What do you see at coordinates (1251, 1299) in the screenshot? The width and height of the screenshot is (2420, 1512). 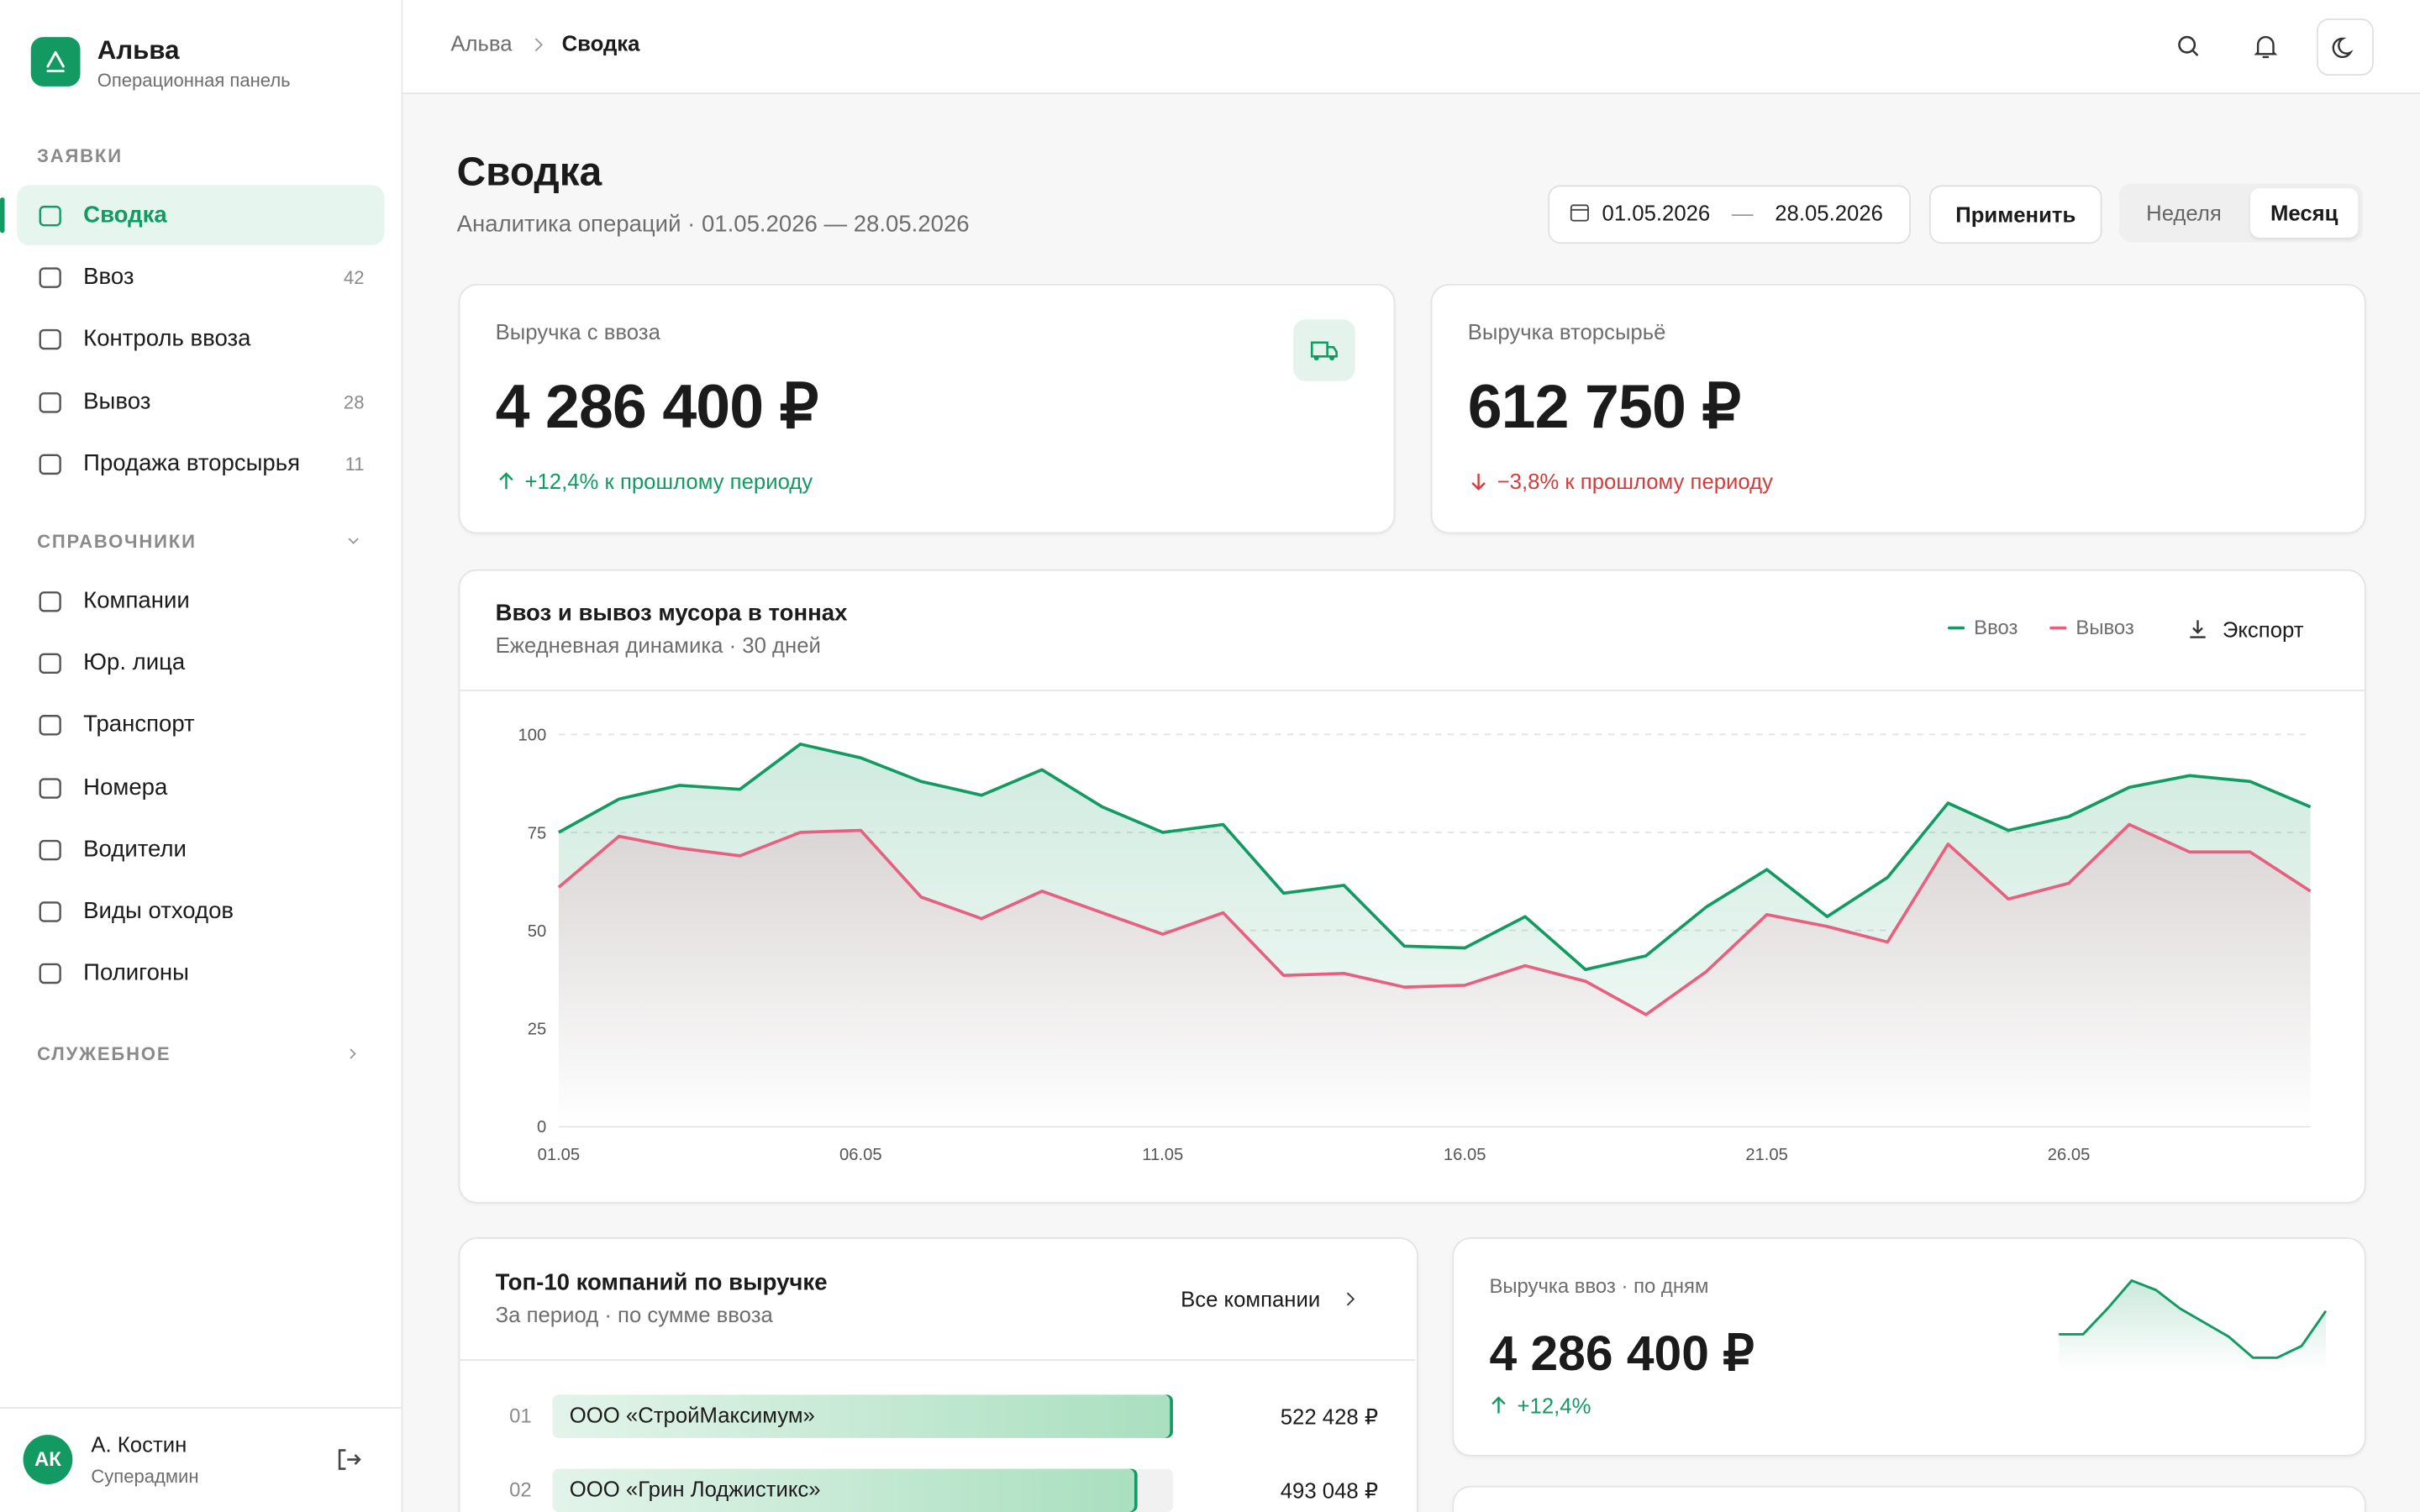 I see `all-companies-link: Все компании` at bounding box center [1251, 1299].